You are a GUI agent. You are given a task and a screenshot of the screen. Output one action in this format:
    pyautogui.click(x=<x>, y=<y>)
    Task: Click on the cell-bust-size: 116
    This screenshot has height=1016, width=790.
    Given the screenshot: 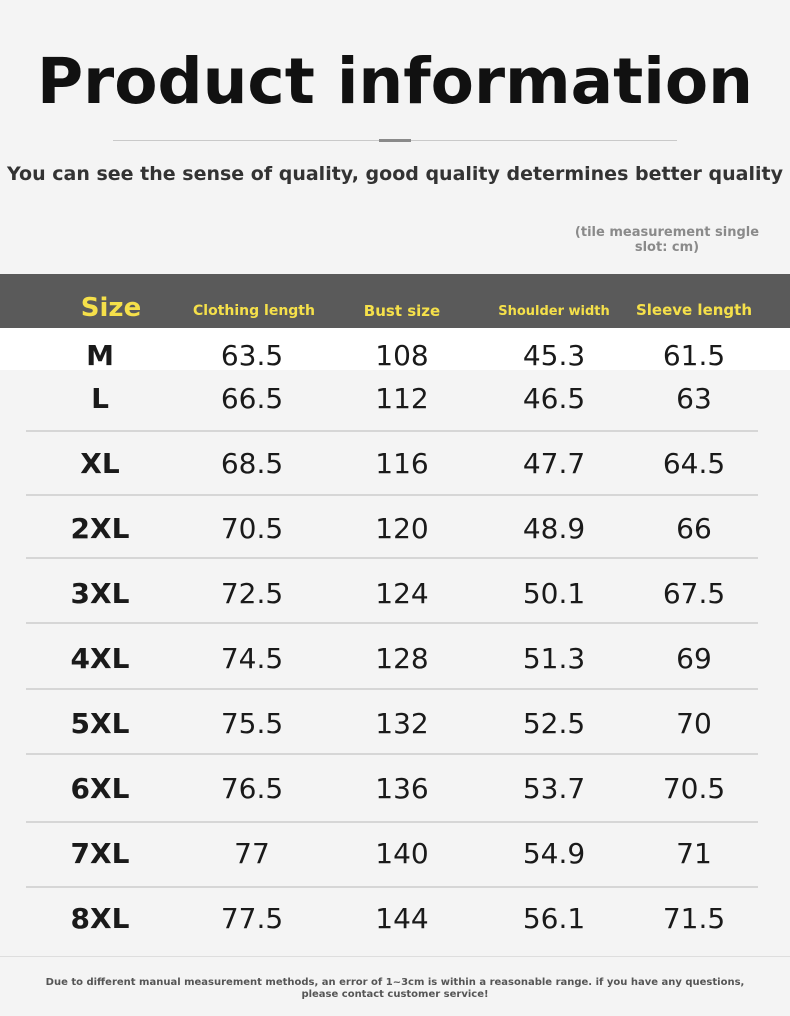 What is the action you would take?
    pyautogui.click(x=402, y=463)
    